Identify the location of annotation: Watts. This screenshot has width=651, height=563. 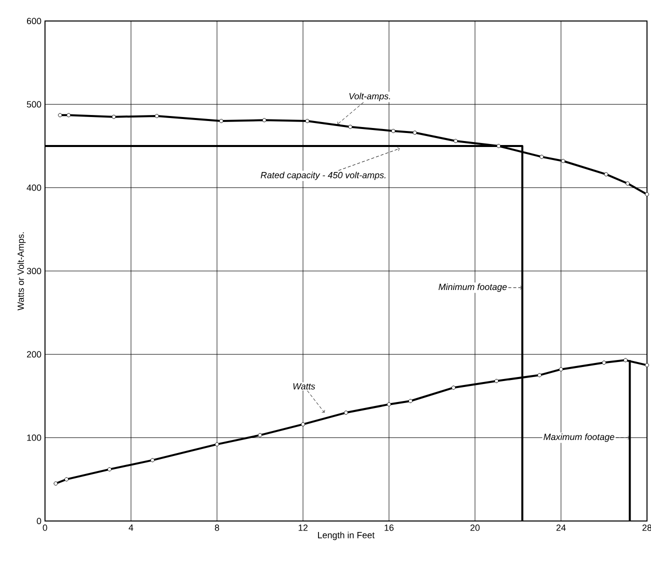
(304, 386).